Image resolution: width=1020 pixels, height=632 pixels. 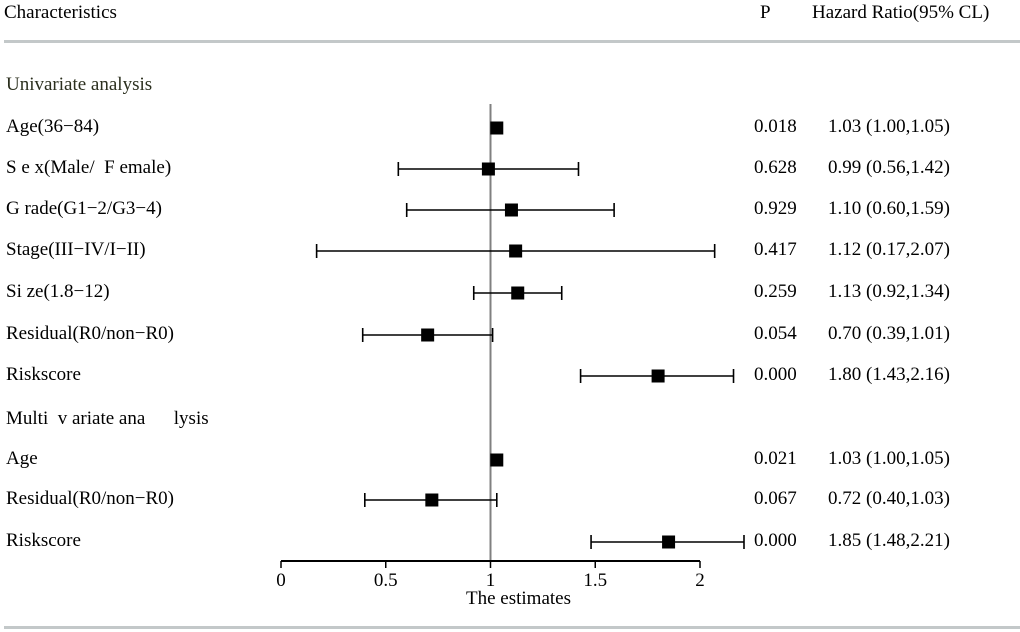 I want to click on row-p-value: 0.259, so click(x=775, y=291).